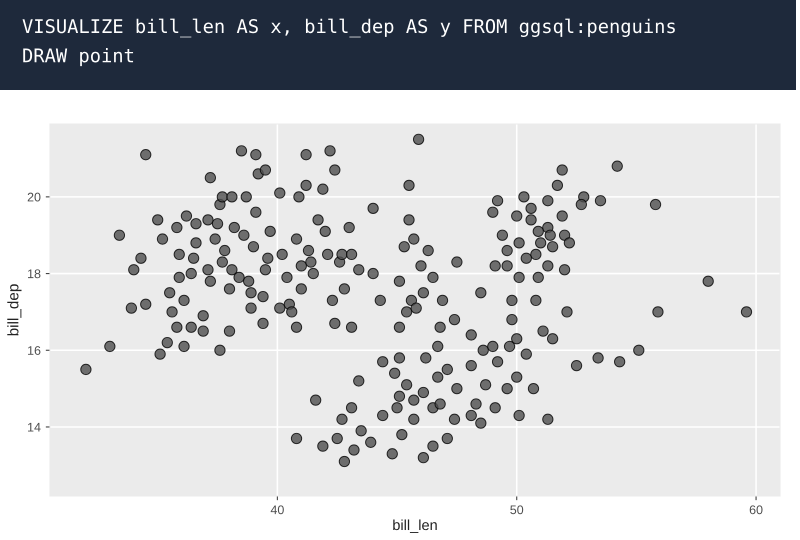 Image resolution: width=800 pixels, height=540 pixels. I want to click on x-tick-label: 40, so click(277, 509).